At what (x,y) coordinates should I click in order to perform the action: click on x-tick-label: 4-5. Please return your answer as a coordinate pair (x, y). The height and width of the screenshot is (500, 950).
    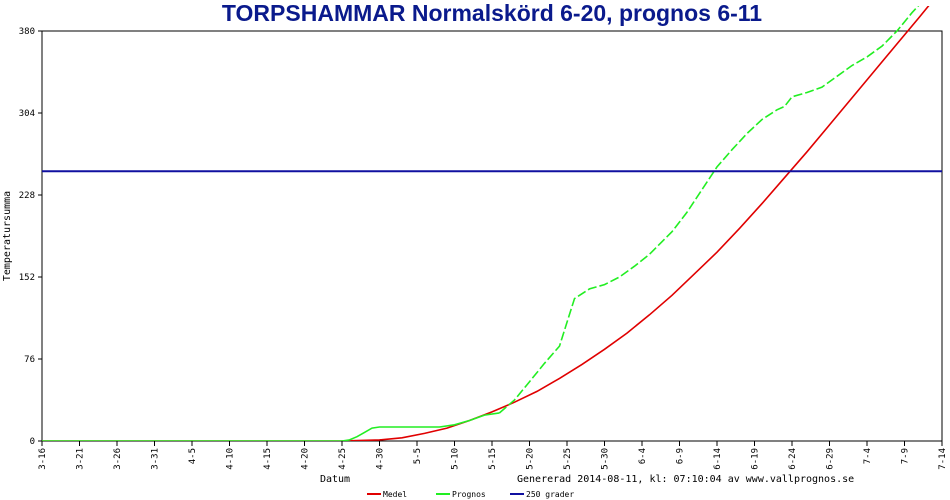
    Looking at the image, I should click on (193, 456).